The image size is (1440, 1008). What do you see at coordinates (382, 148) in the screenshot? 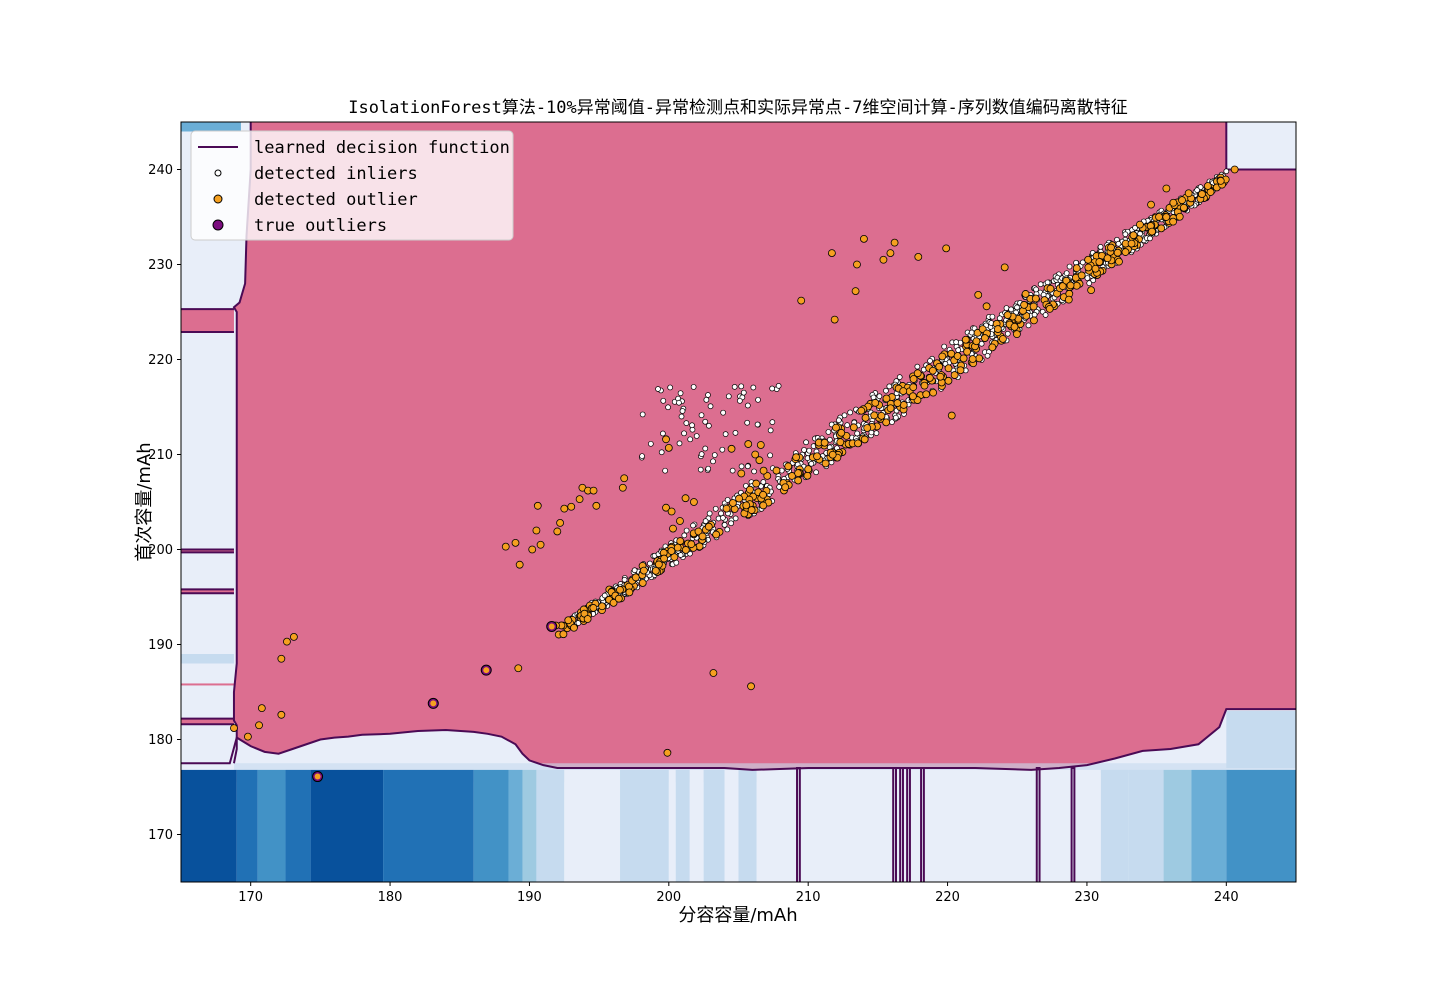
I see `legend-item-decision-function: learned decision function` at bounding box center [382, 148].